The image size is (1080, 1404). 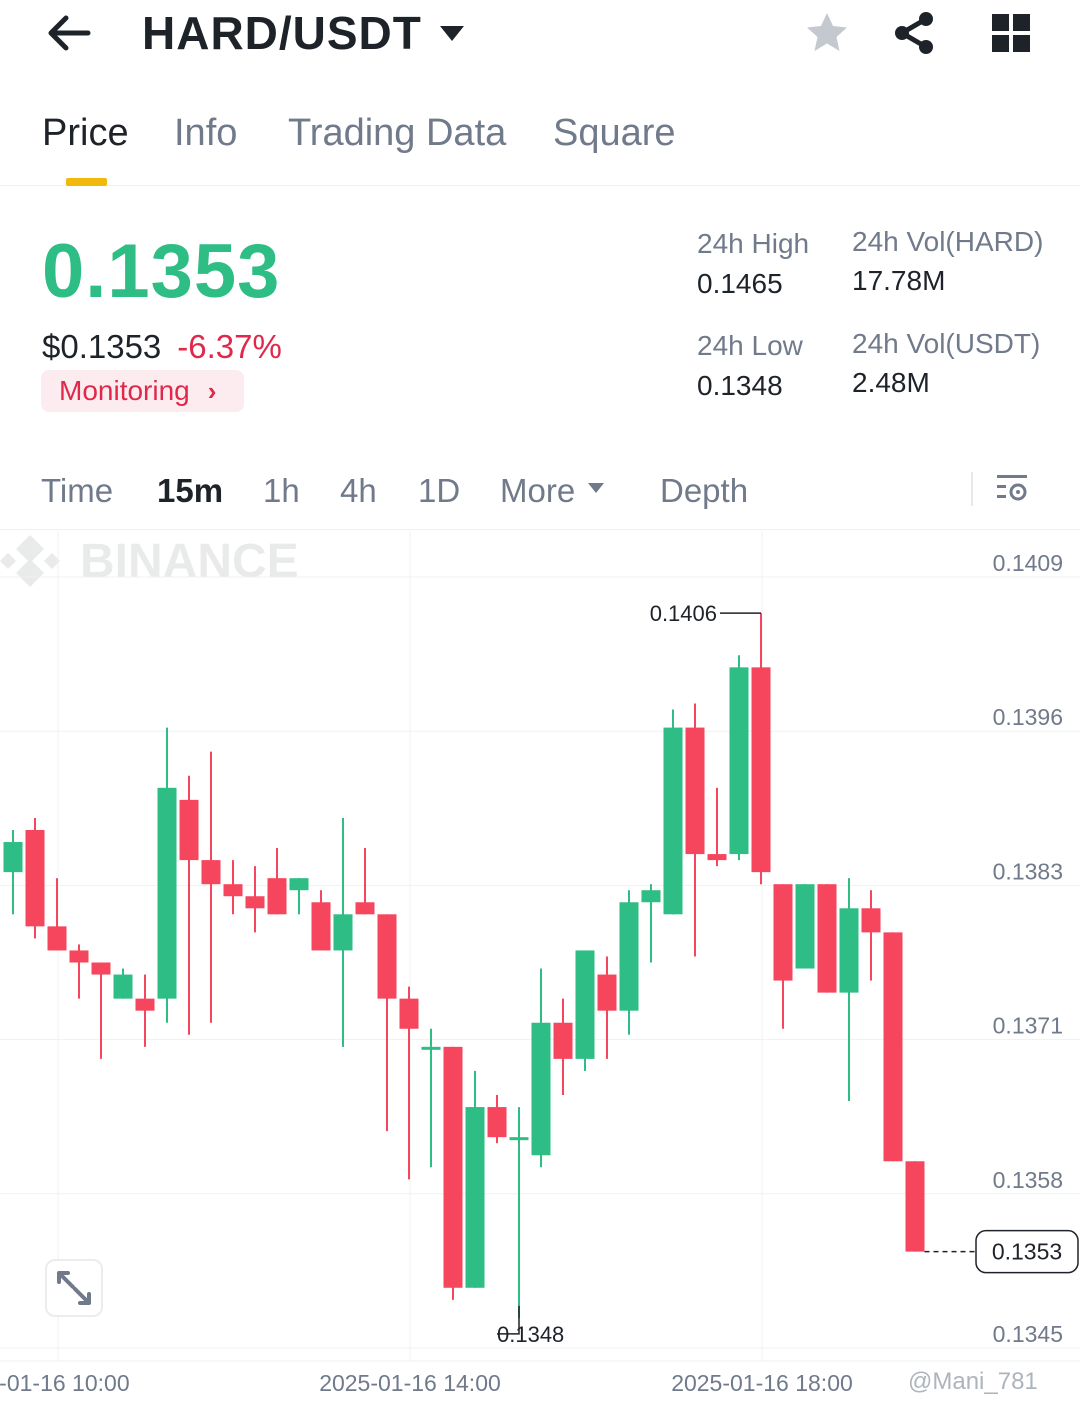 What do you see at coordinates (704, 490) in the screenshot?
I see `interval-depth: Depth` at bounding box center [704, 490].